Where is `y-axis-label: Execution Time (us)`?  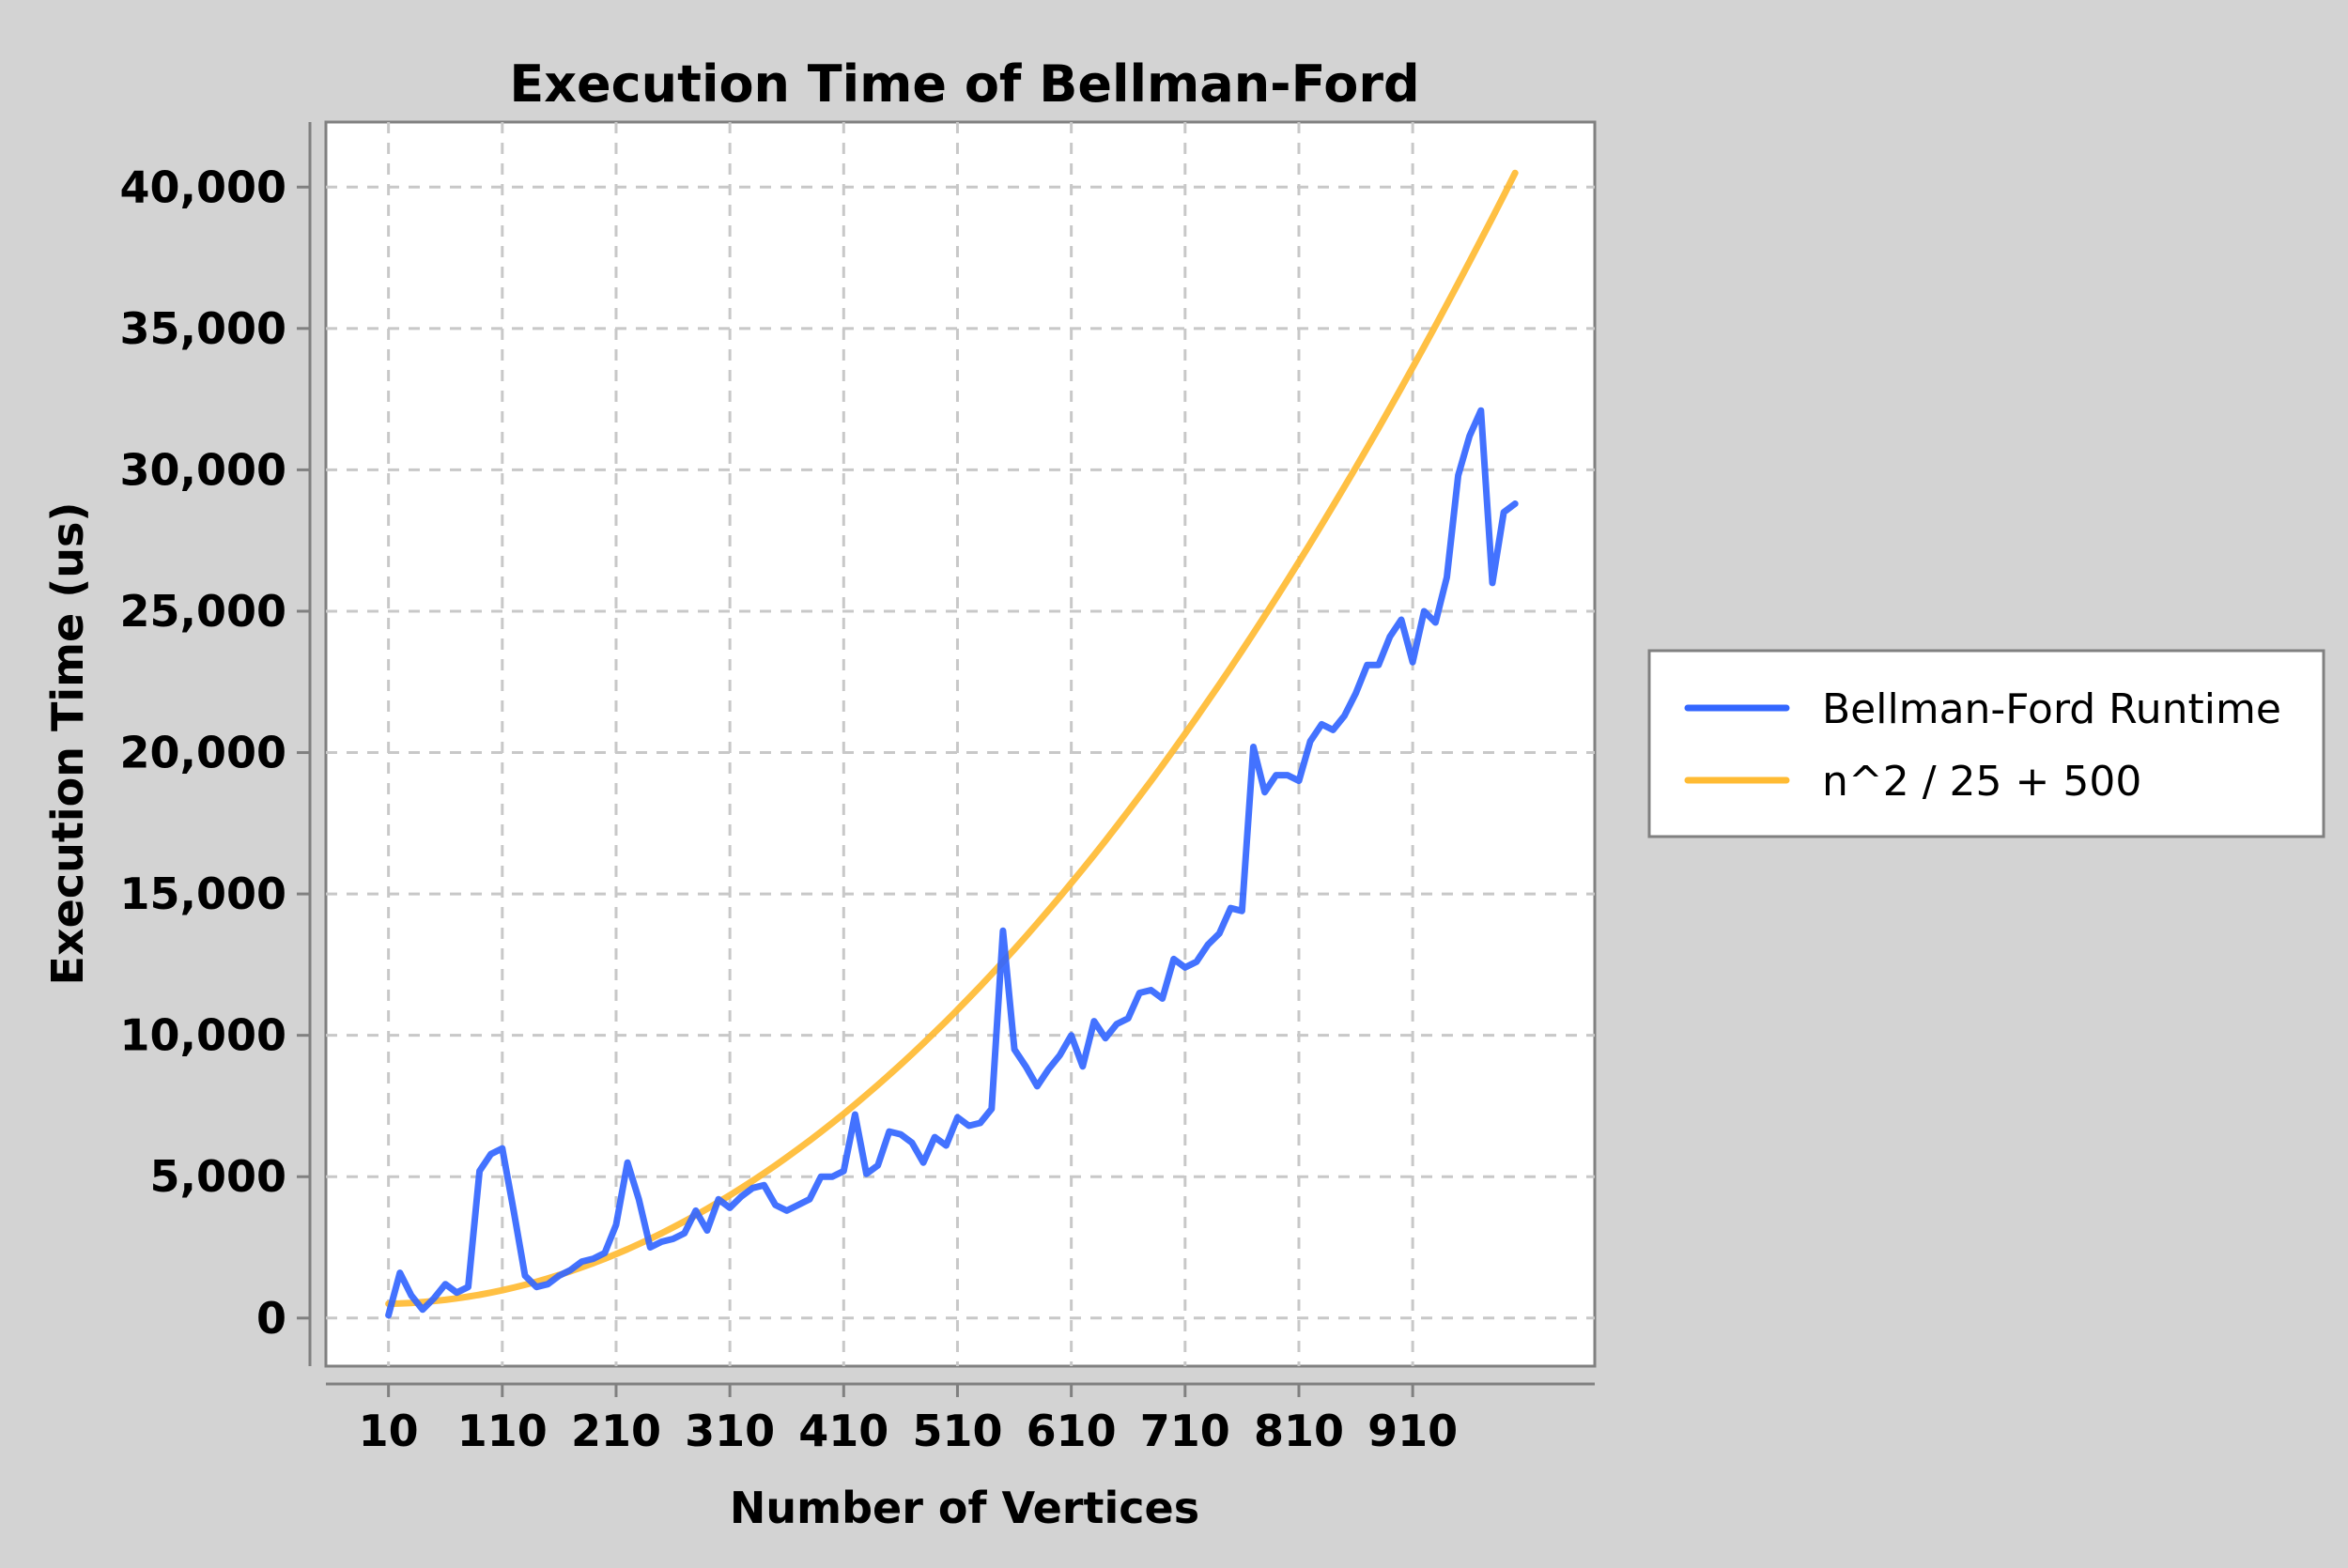 y-axis-label: Execution Time (us) is located at coordinates (67, 744).